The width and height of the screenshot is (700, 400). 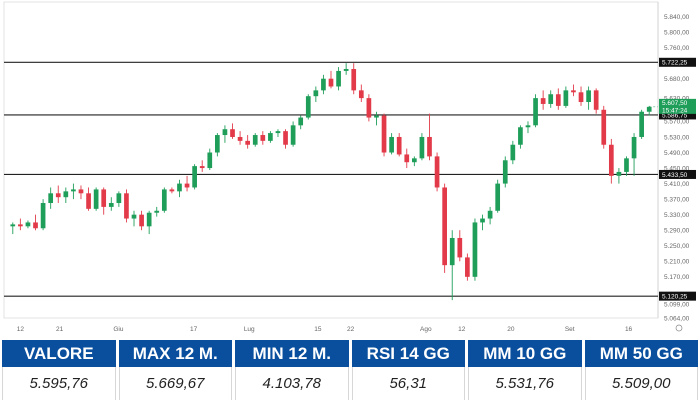 What do you see at coordinates (525, 383) in the screenshot?
I see `stat-value: 5.531,76` at bounding box center [525, 383].